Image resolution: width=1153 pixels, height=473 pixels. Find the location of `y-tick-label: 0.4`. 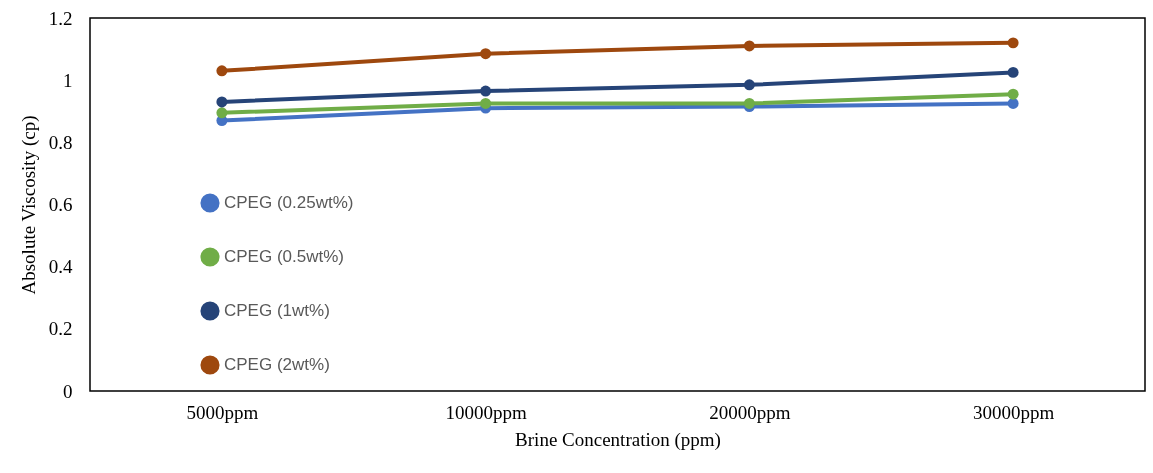

y-tick-label: 0.4 is located at coordinates (60, 267).